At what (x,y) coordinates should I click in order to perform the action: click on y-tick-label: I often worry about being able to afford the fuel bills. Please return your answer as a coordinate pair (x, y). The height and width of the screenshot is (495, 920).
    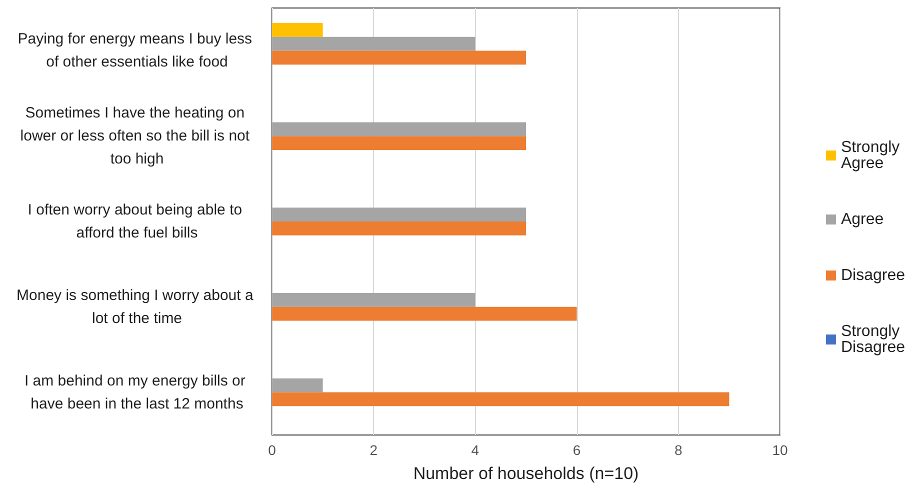
    Looking at the image, I should click on (137, 222).